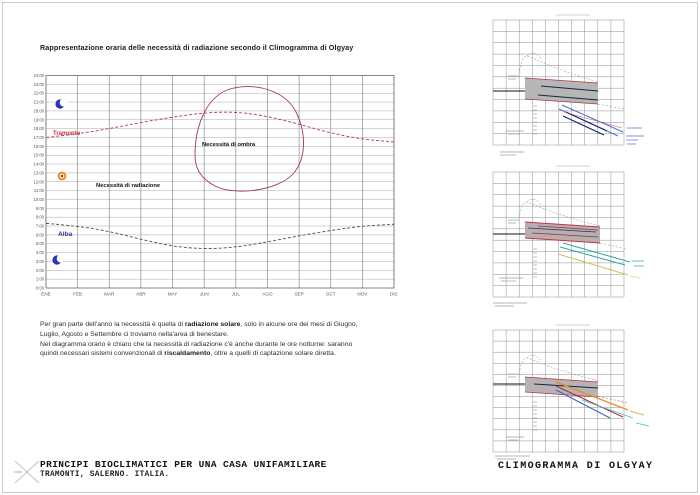 The width and height of the screenshot is (700, 495). Describe the element at coordinates (187, 354) in the screenshot. I see `bold-riscaldamento: riscaldamento` at that location.